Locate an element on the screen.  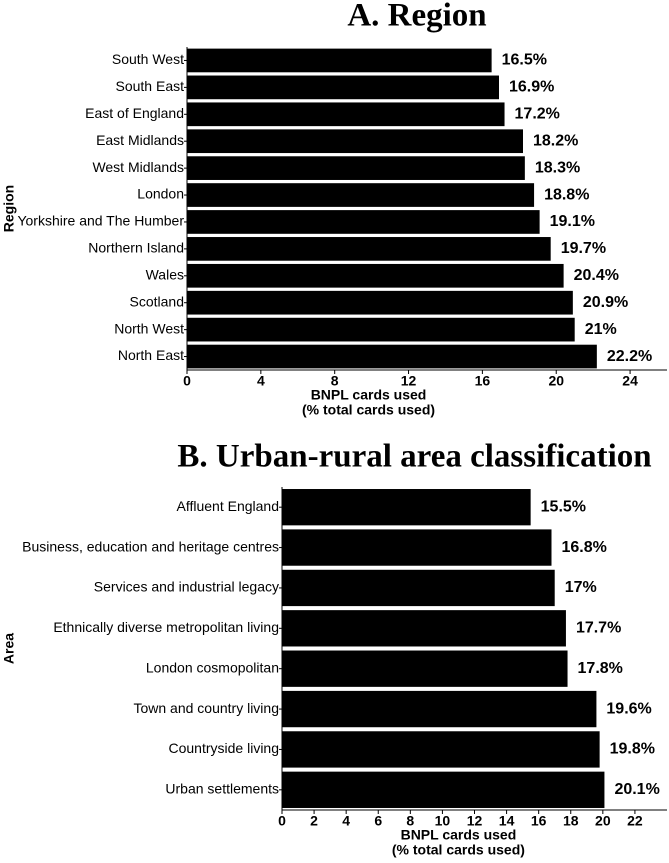
value-label: 21% is located at coordinates (601, 329).